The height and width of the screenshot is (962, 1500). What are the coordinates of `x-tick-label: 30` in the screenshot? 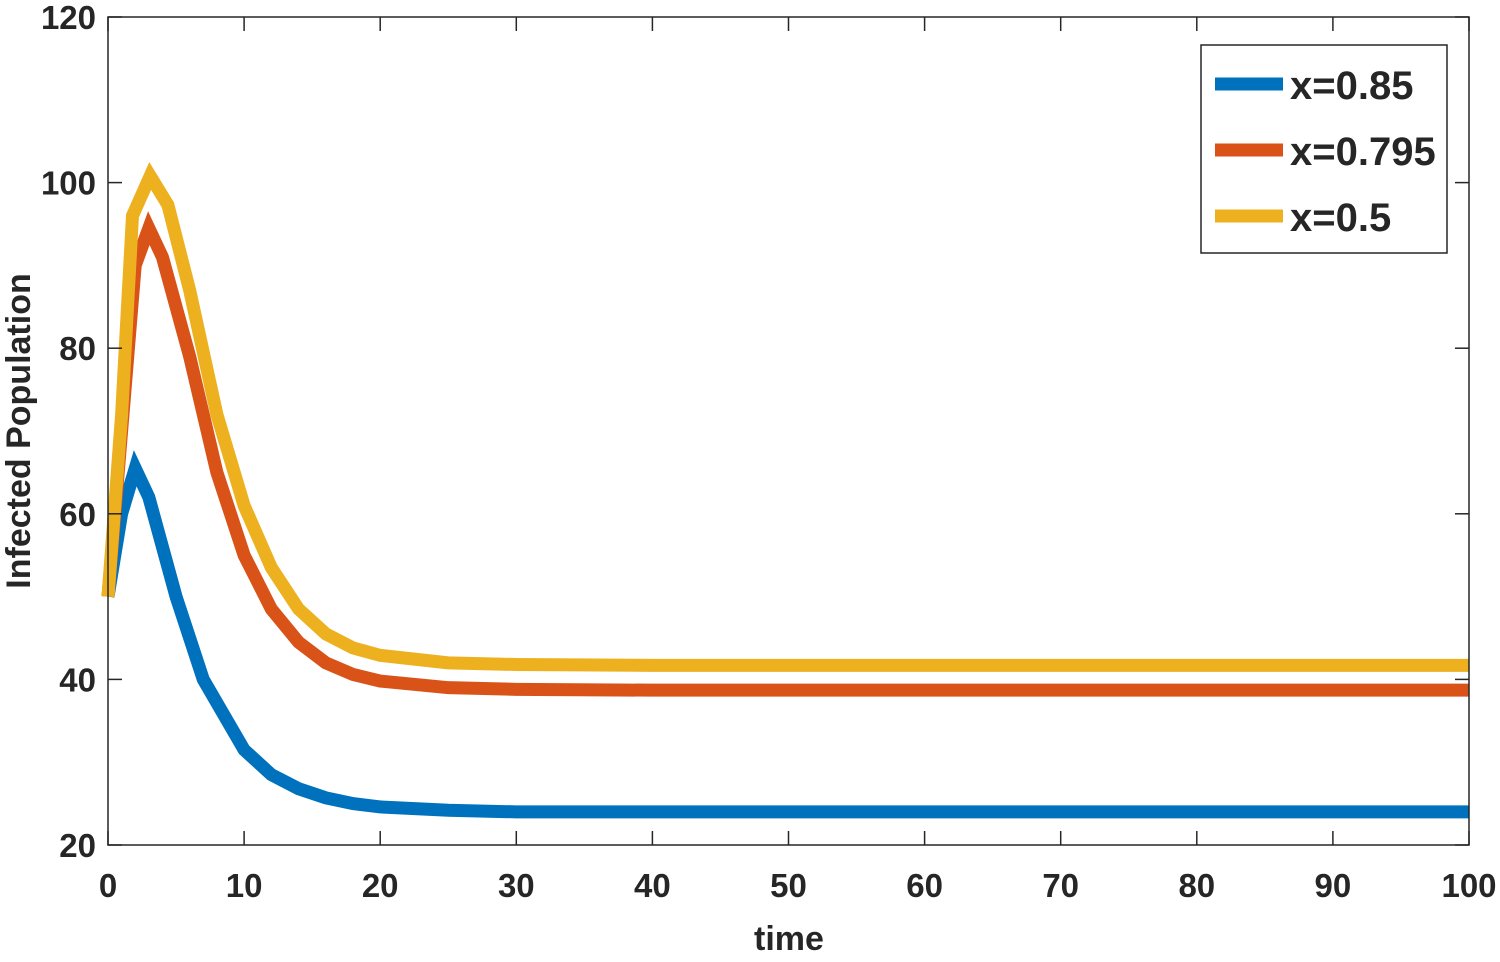 It's located at (516, 885).